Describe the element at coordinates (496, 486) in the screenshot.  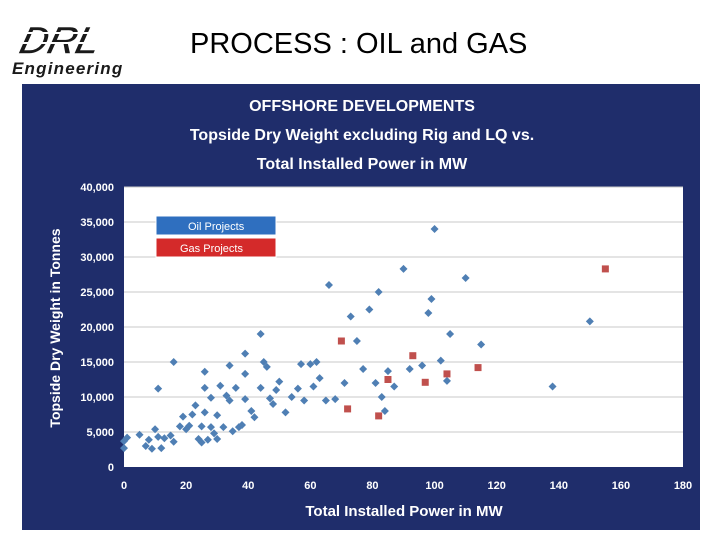
I see `x-tick-label: 120` at that location.